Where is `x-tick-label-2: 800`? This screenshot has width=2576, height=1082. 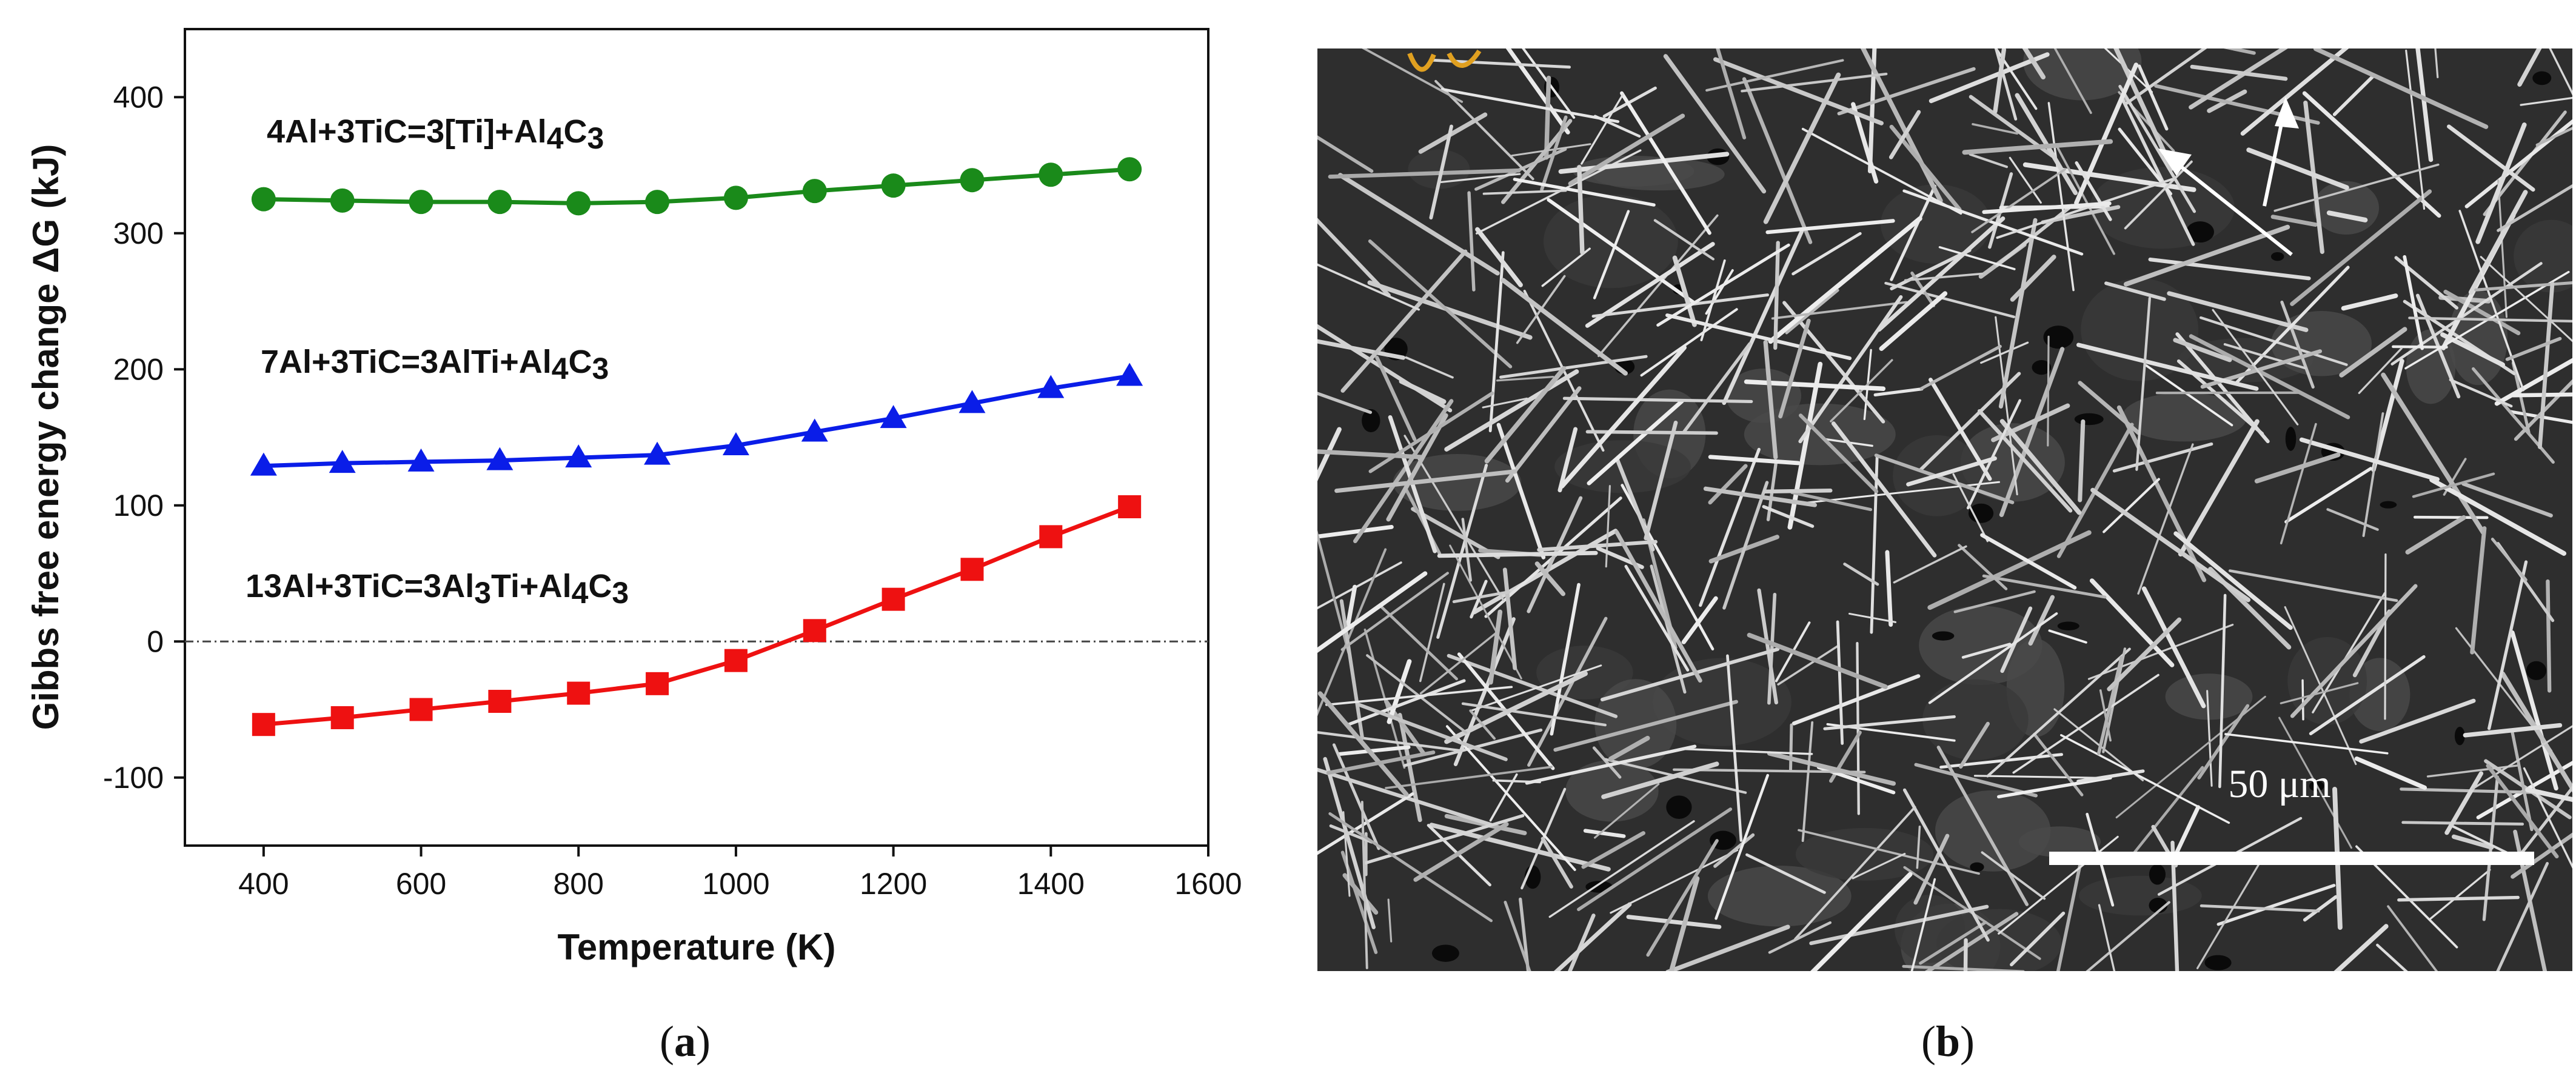 x-tick-label-2: 800 is located at coordinates (579, 884).